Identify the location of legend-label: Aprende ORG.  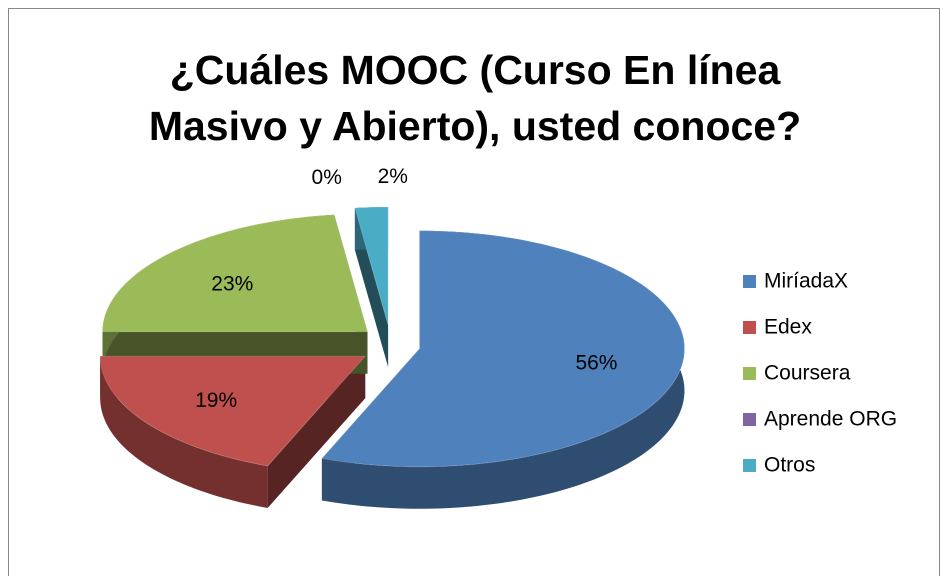
(830, 419).